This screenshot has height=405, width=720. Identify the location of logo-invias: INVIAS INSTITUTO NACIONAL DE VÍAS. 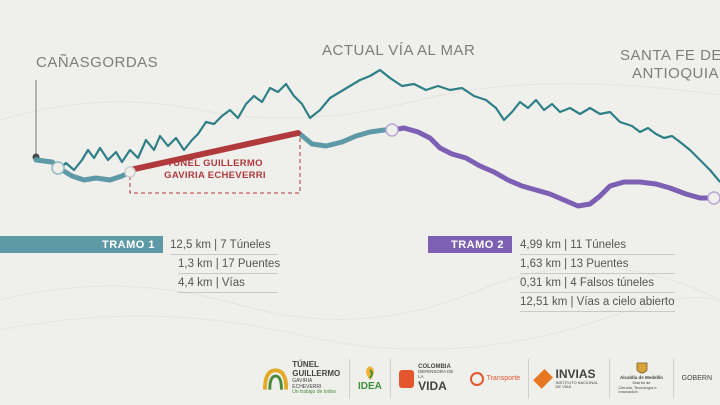
(568, 378).